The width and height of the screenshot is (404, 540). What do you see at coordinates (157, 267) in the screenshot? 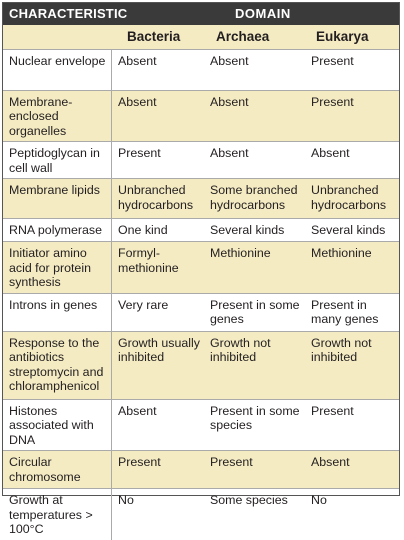
I see `bacteria-cell: Formyl-methionine` at bounding box center [157, 267].